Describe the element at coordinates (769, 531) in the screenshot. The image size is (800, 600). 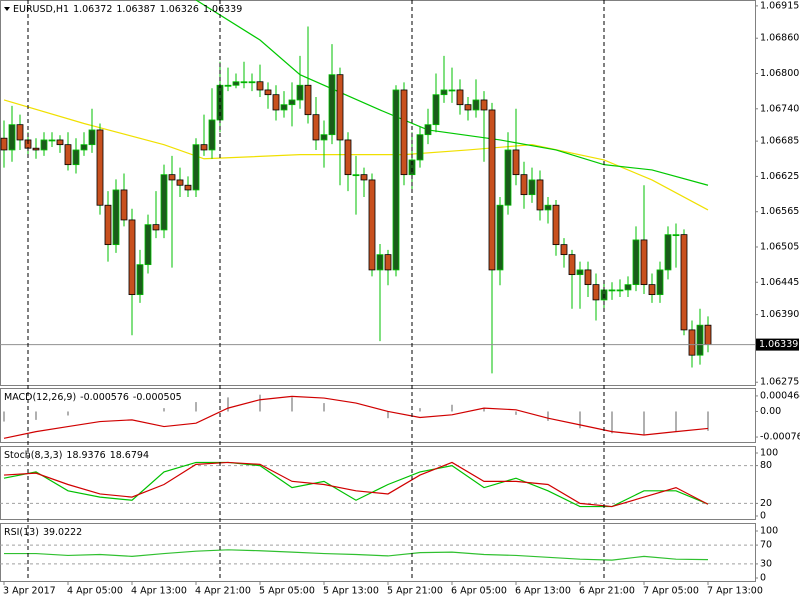
I see `y-tick-label: 100` at that location.